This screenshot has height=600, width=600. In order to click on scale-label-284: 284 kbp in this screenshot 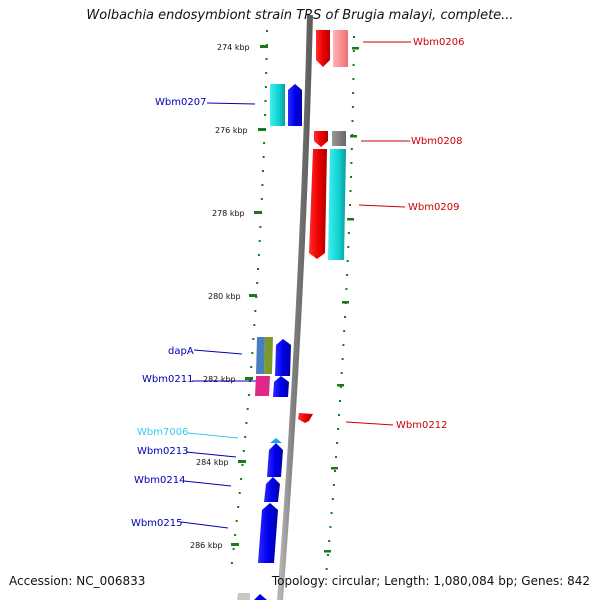, I will do `click(212, 462)`.